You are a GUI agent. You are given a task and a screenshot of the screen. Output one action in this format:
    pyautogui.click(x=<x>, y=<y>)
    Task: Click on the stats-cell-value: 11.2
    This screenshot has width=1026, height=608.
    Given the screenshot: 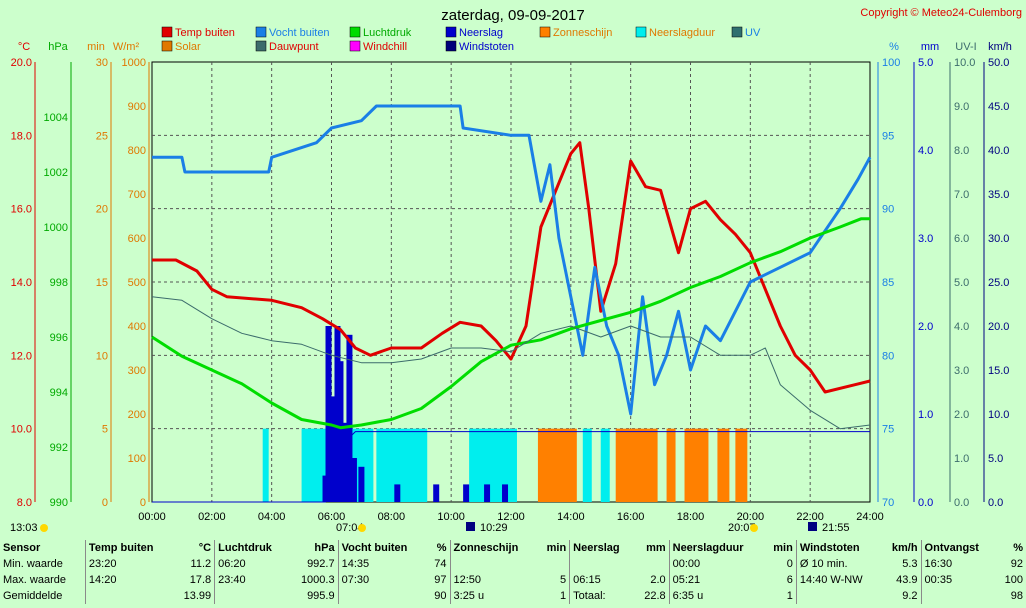 What is the action you would take?
    pyautogui.click(x=201, y=564)
    